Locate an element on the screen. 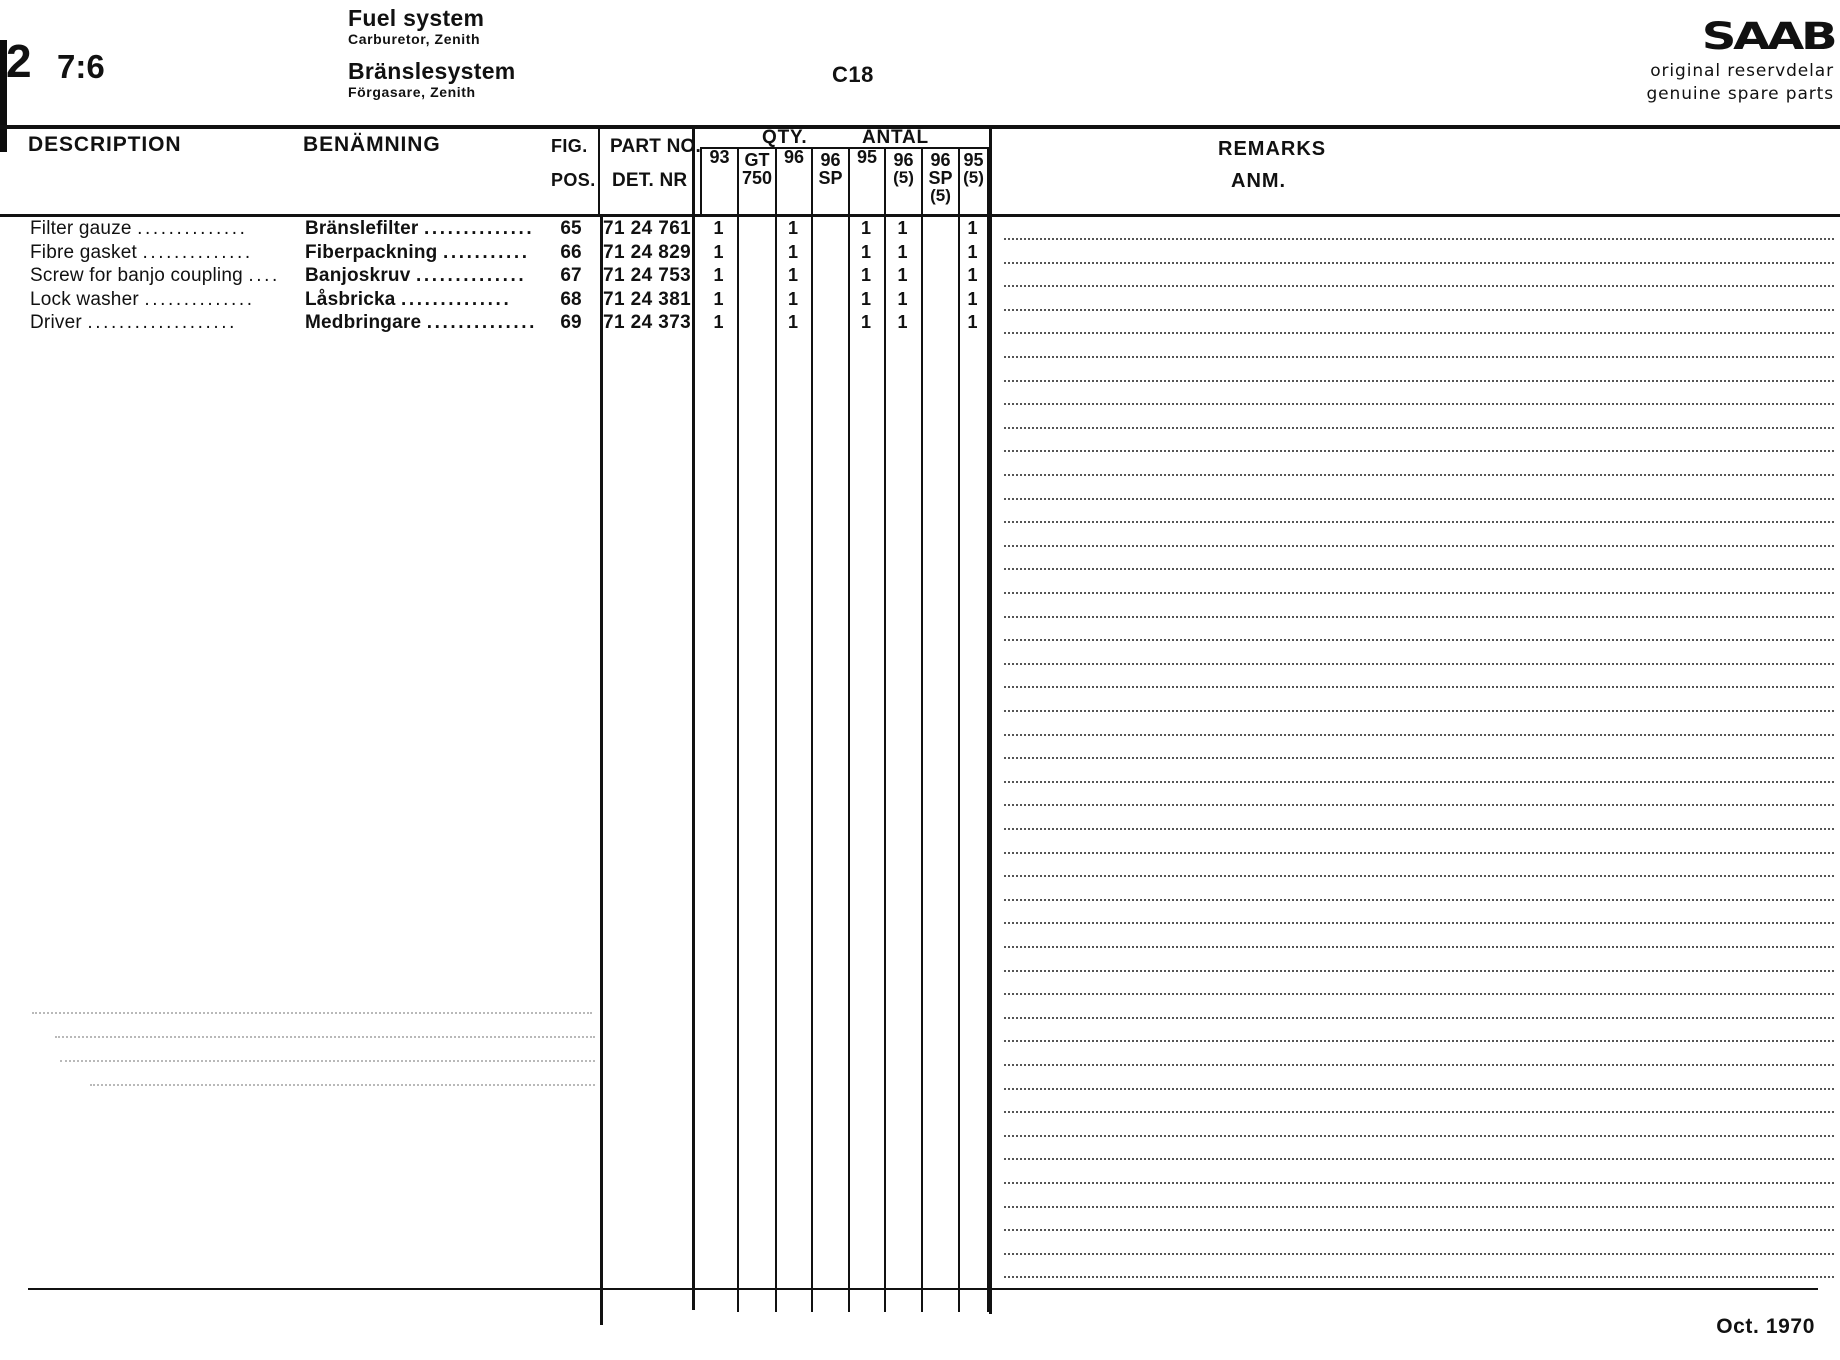 The height and width of the screenshot is (1360, 1840). section-subnumber: 7:6 is located at coordinates (81, 66).